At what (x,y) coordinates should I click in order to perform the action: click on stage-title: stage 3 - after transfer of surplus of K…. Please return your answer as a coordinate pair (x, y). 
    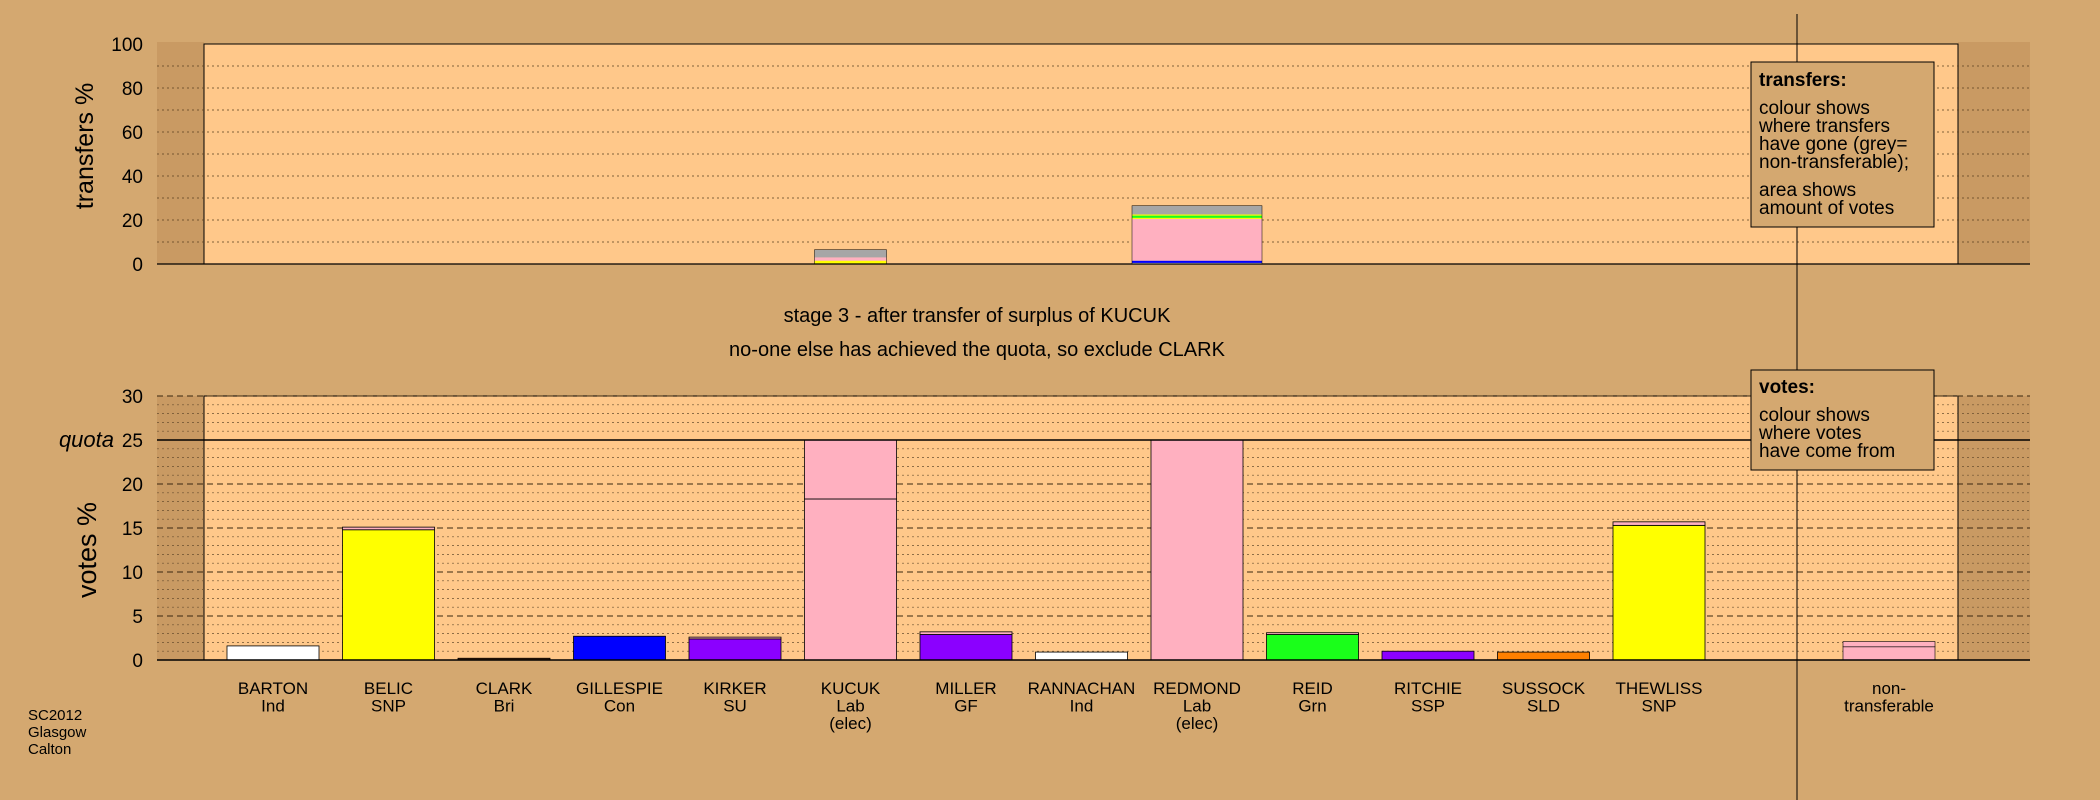
    Looking at the image, I should click on (977, 316).